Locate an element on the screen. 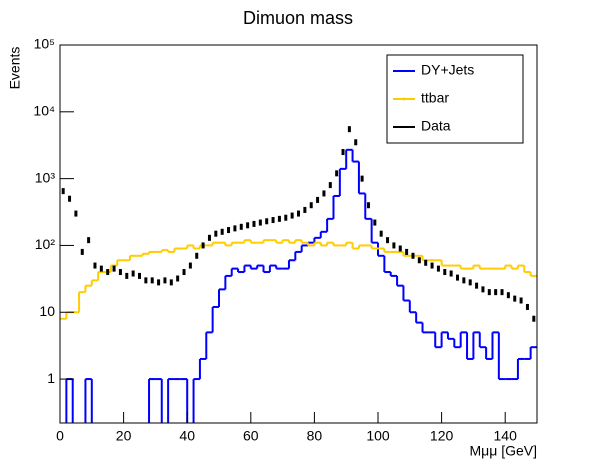  legend-label: DY+Jets is located at coordinates (447, 70).